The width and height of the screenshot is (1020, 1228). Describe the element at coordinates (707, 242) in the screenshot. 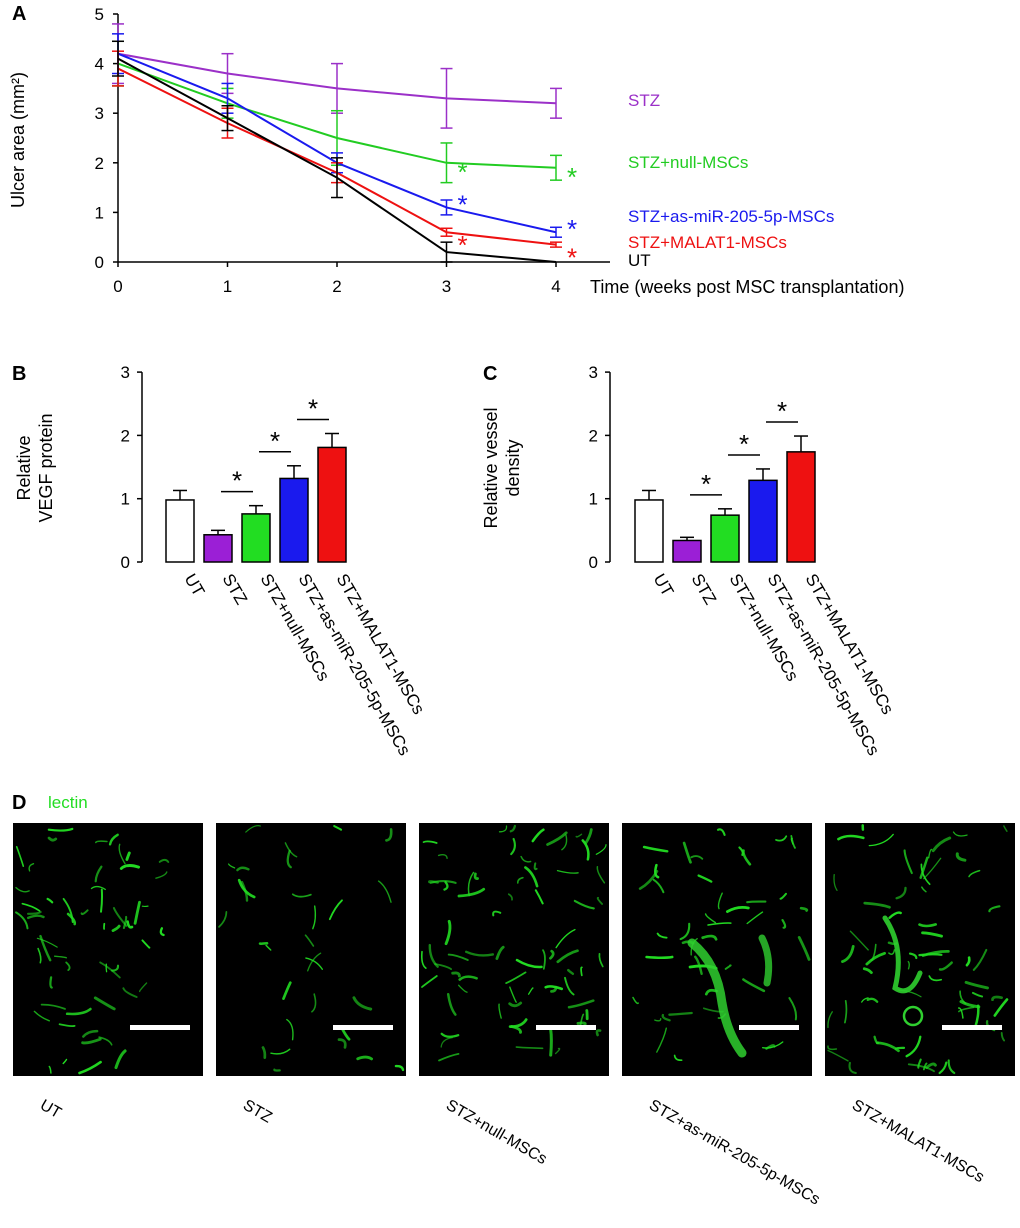

I see `legend-stz-malat1-mscs: STZ+MALAT1-MSCs` at that location.